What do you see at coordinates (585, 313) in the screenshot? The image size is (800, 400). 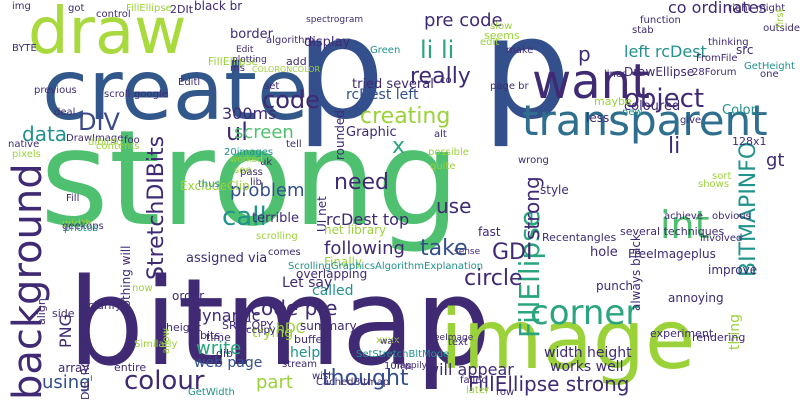 I see `word-corner: corner` at bounding box center [585, 313].